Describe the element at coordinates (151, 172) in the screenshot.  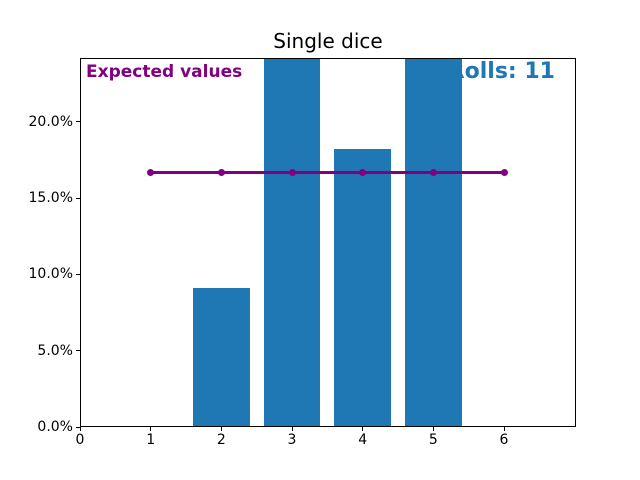
I see `line-marker-x1` at that location.